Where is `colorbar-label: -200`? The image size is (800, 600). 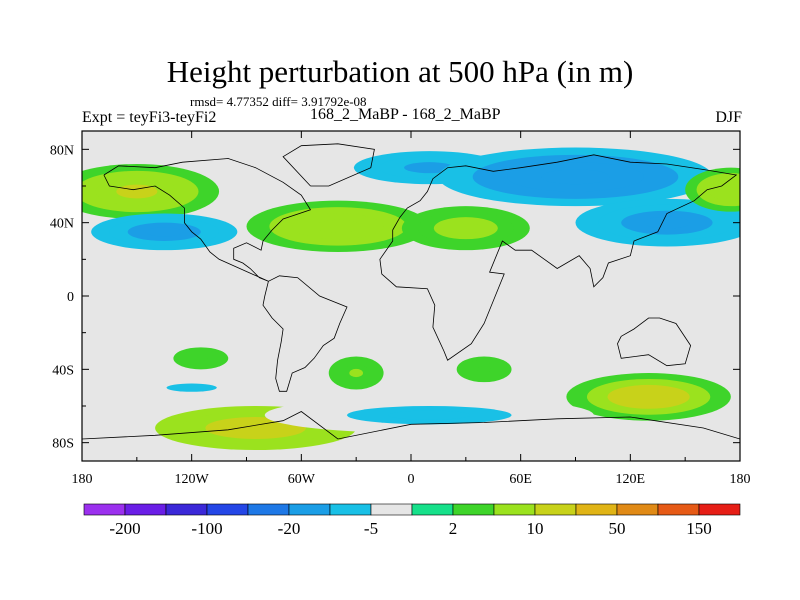
colorbar-label: -200 is located at coordinates (124, 528).